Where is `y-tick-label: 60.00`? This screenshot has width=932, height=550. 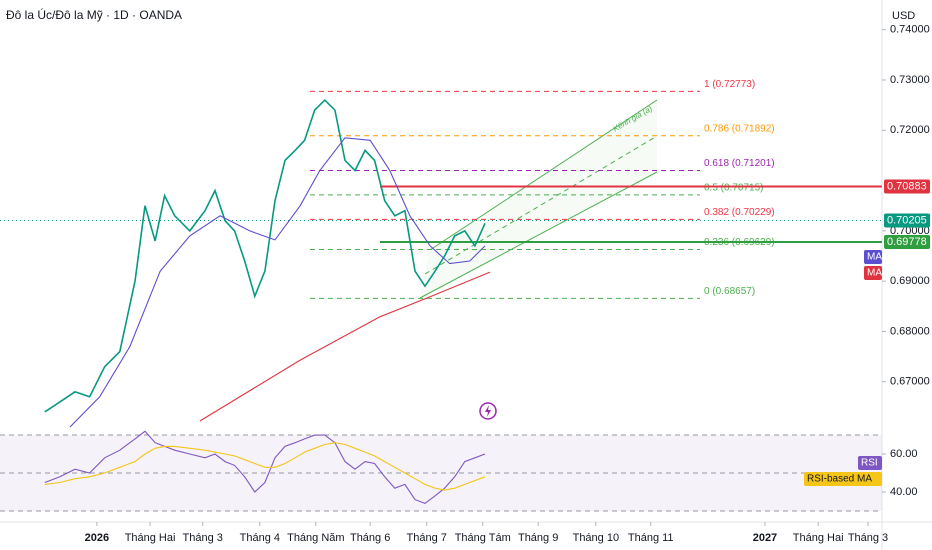
y-tick-label: 60.00 is located at coordinates (904, 454).